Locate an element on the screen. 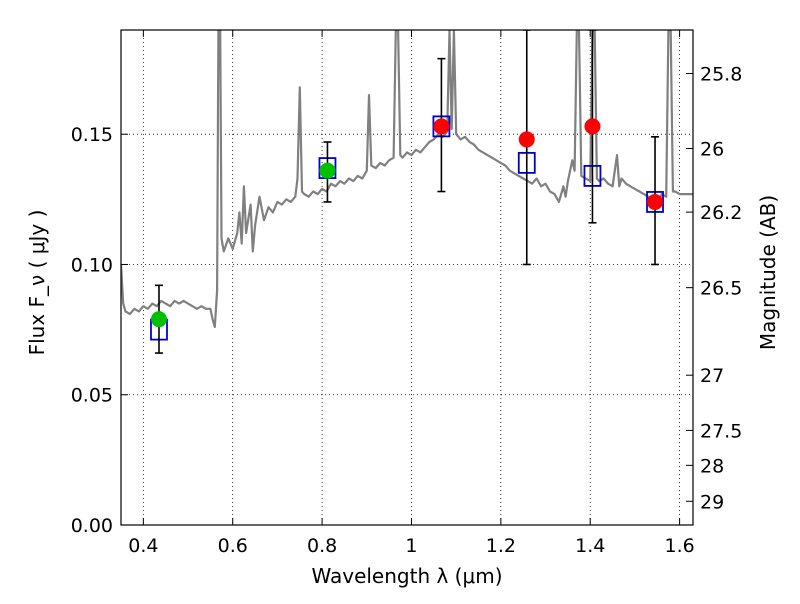  x-tick-label: 1.4 is located at coordinates (590, 546).